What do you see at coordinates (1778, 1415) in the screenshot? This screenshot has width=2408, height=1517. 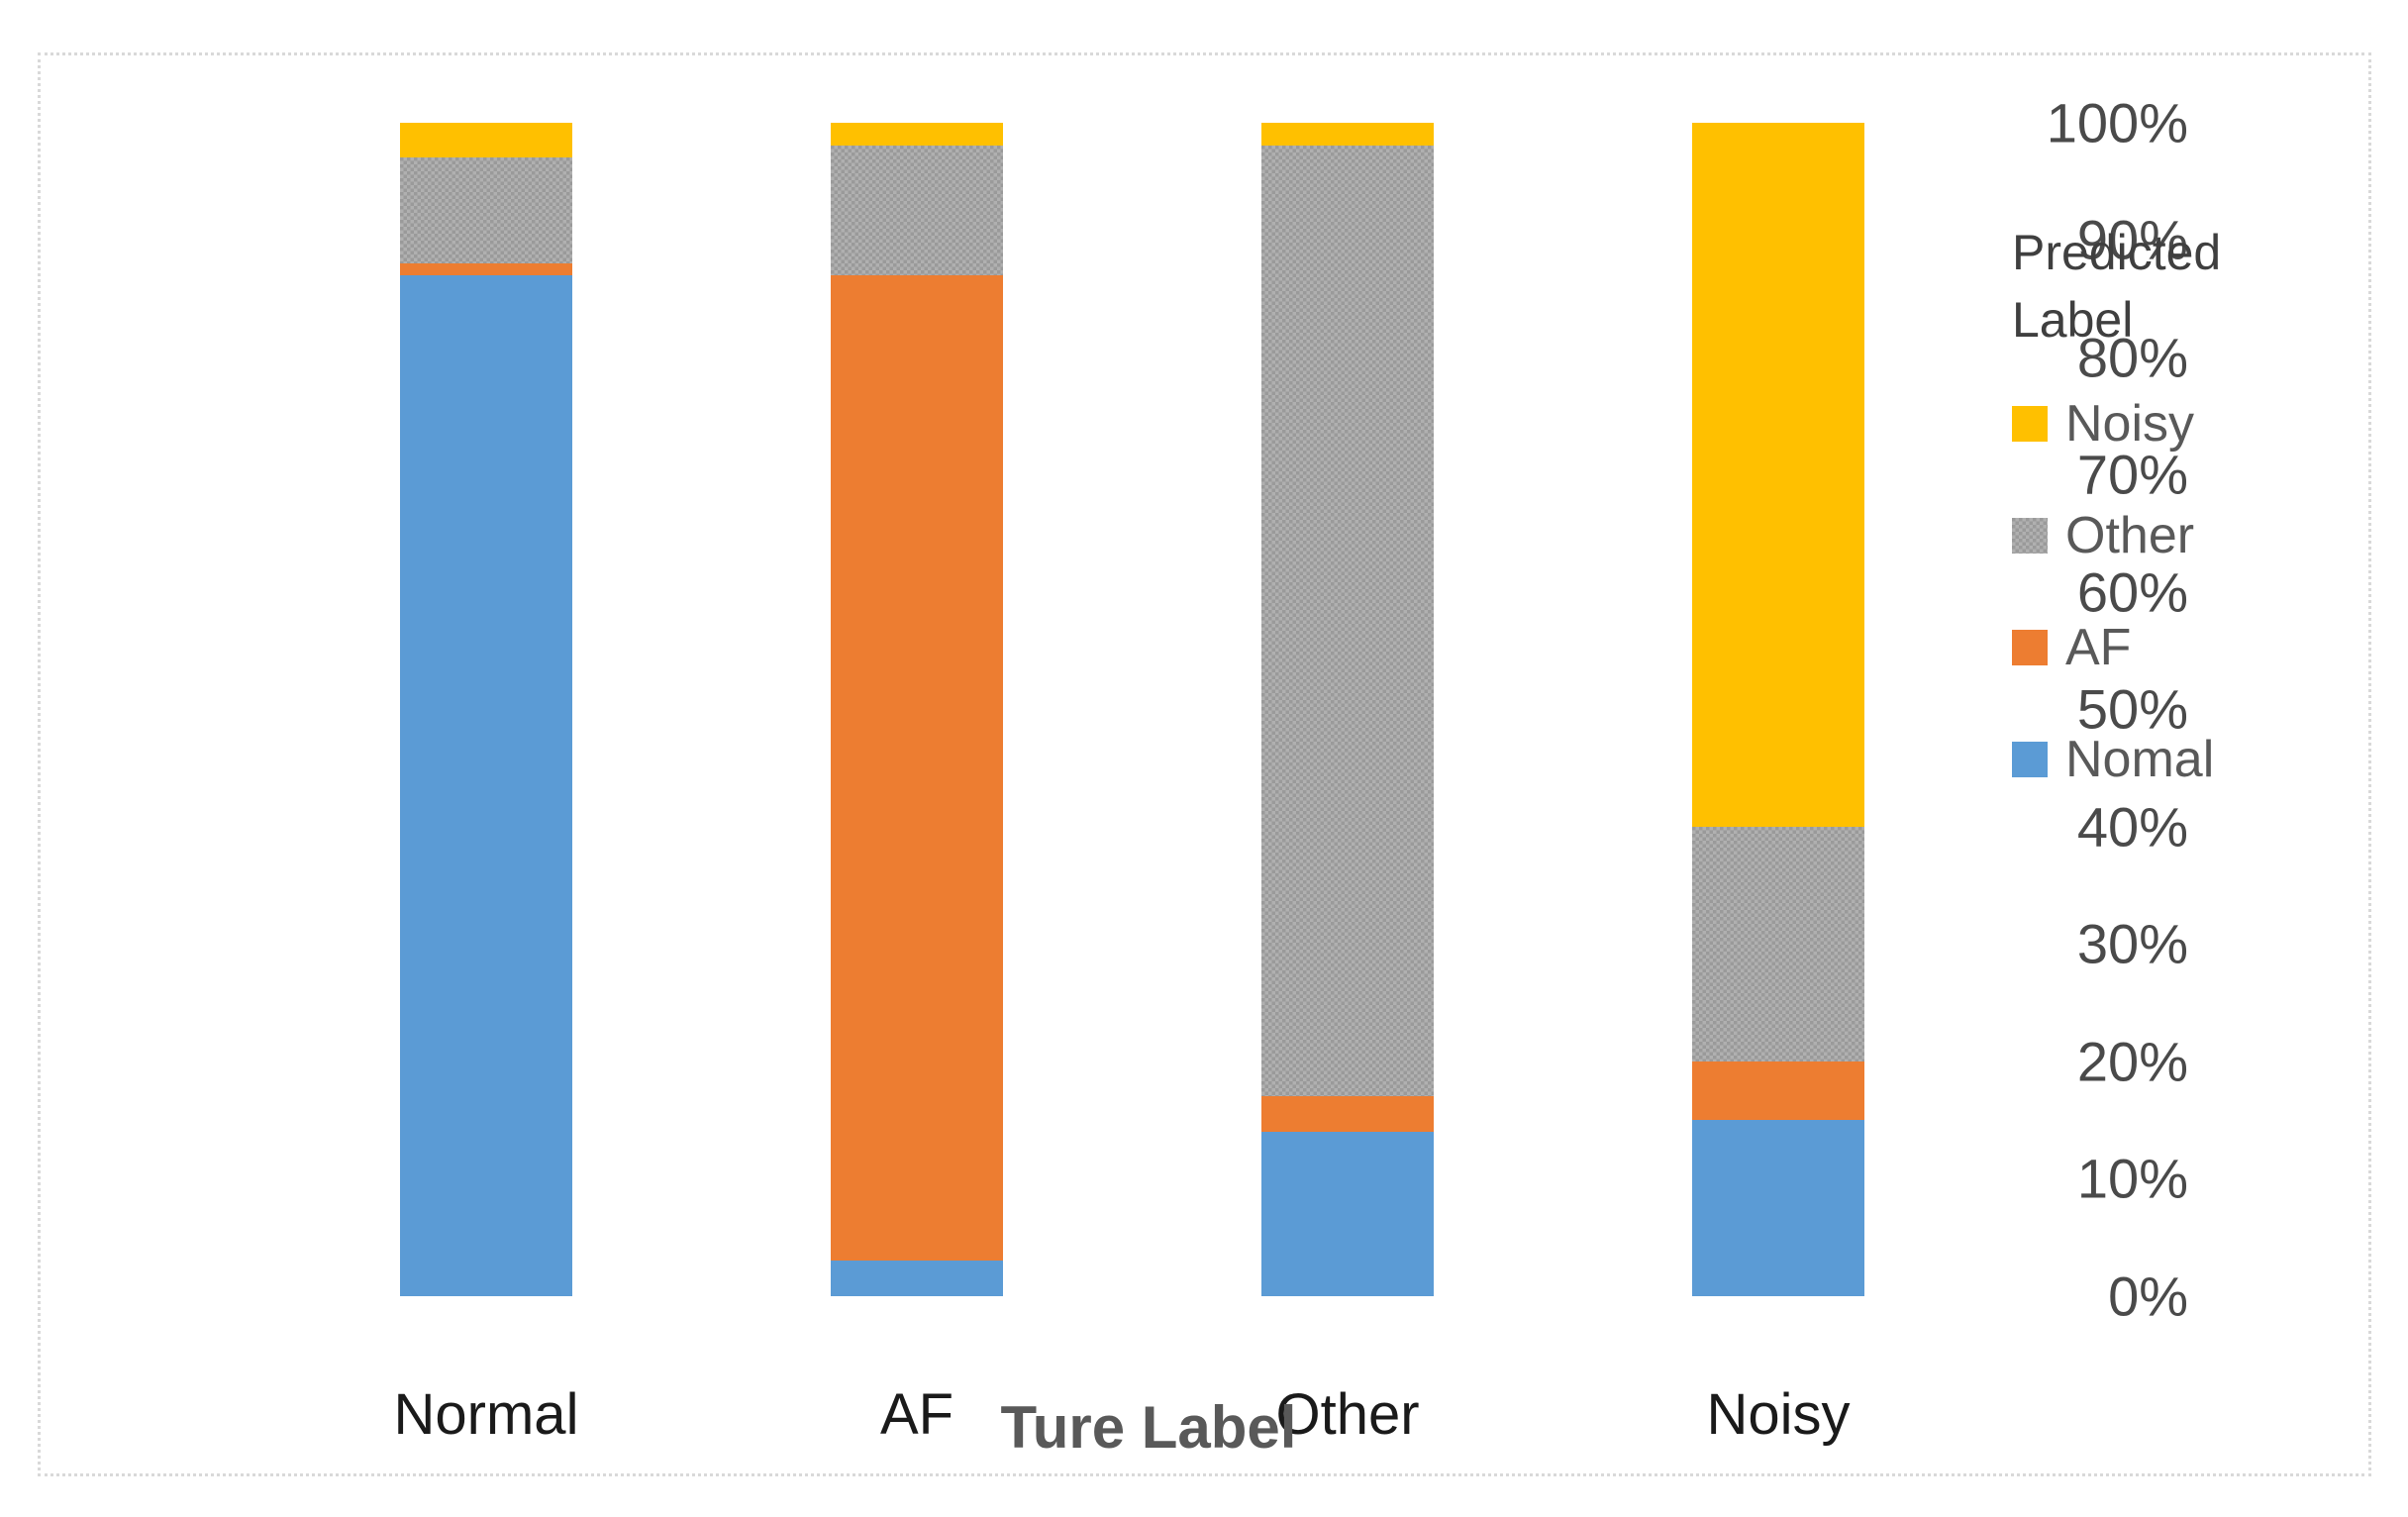 I see `x-category-label-noisy: Noisy` at bounding box center [1778, 1415].